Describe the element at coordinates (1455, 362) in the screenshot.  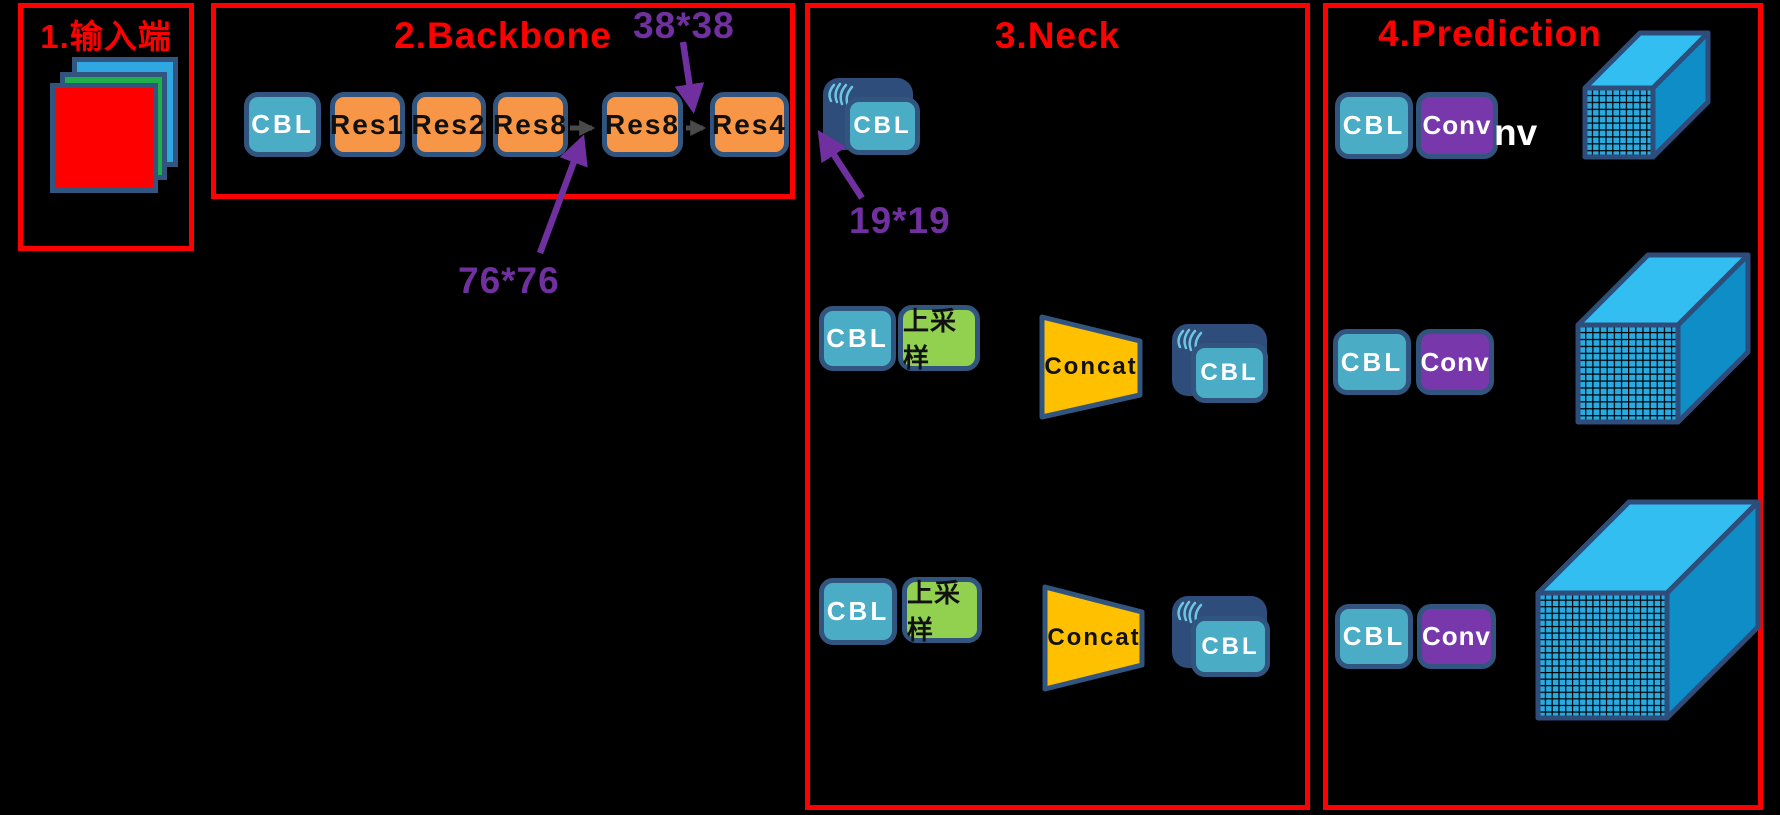
I see `prediction-row2-conv: Conv` at that location.